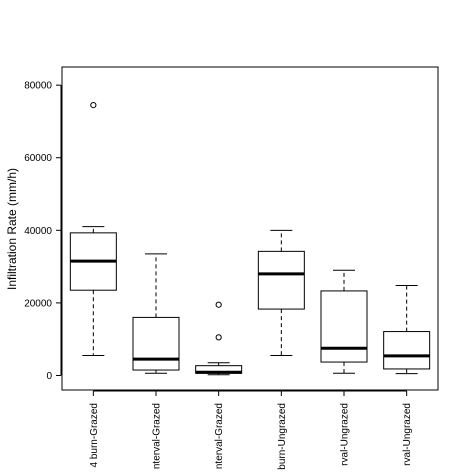 The image size is (474, 474). What do you see at coordinates (49, 376) in the screenshot?
I see `y-tick-label: 0` at bounding box center [49, 376].